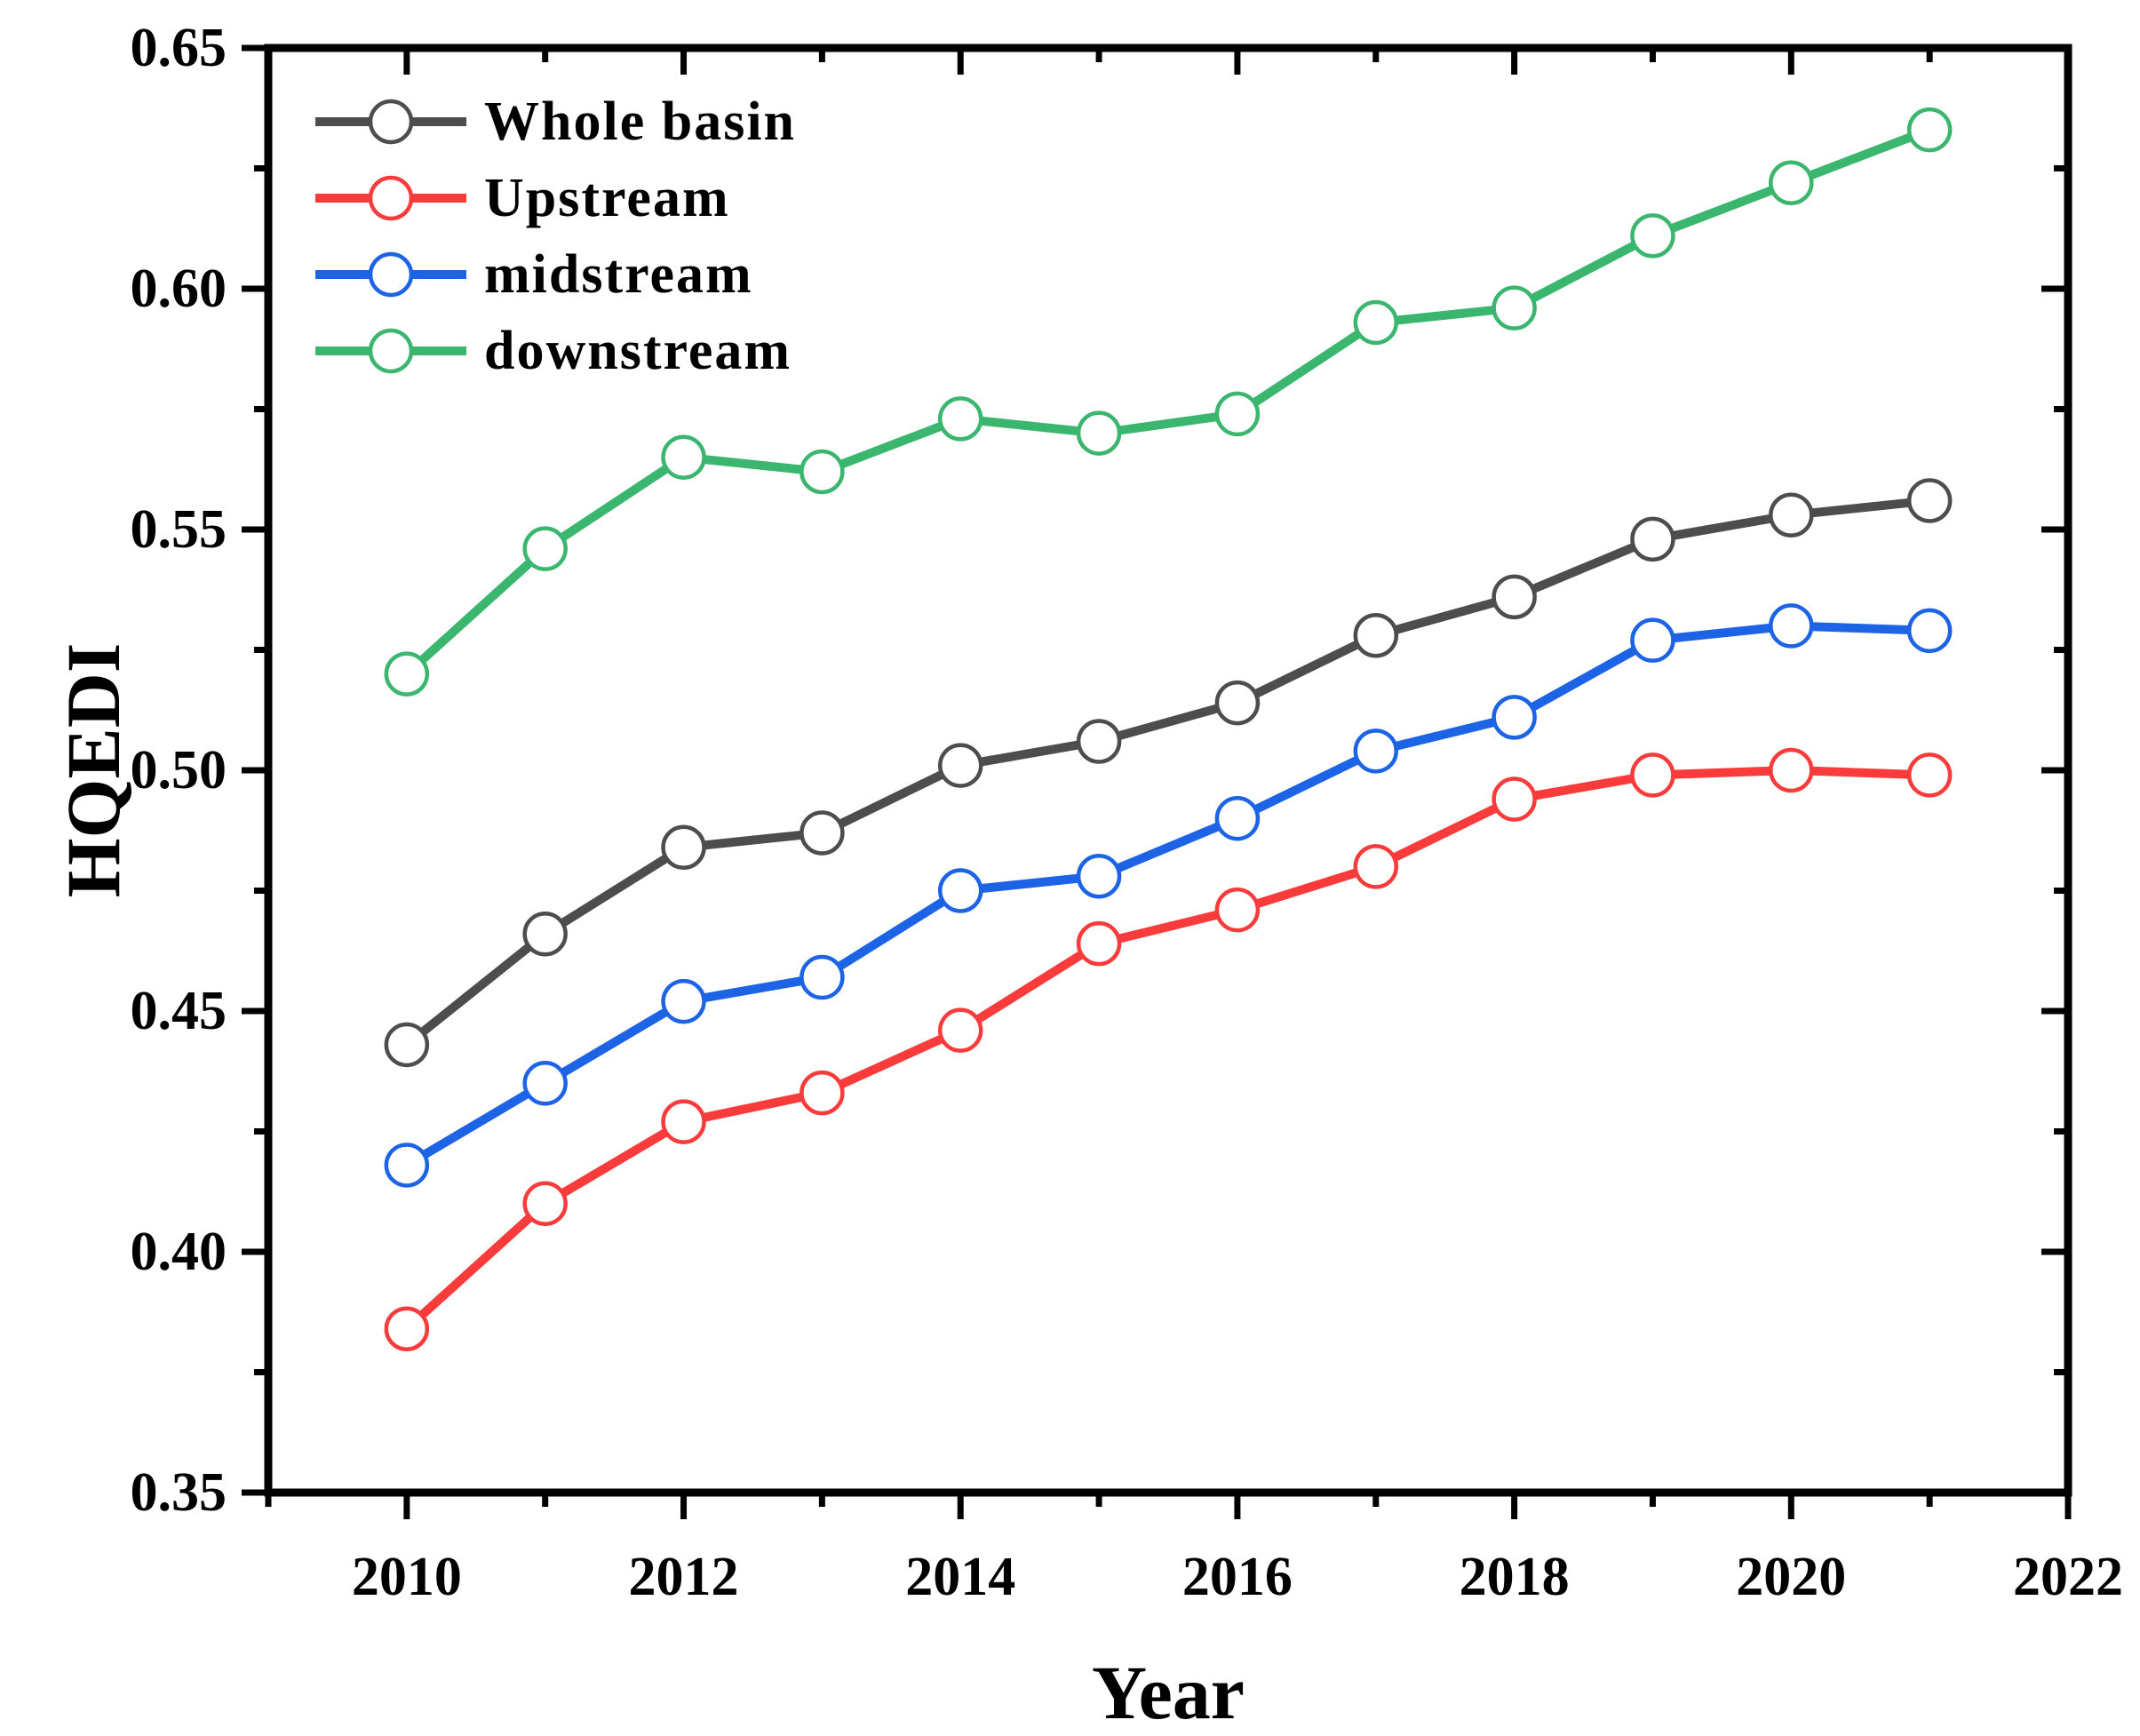 Image resolution: width=2140 pixels, height=1736 pixels. I want to click on legend-item-whole-basin: Whole basin, so click(555, 122).